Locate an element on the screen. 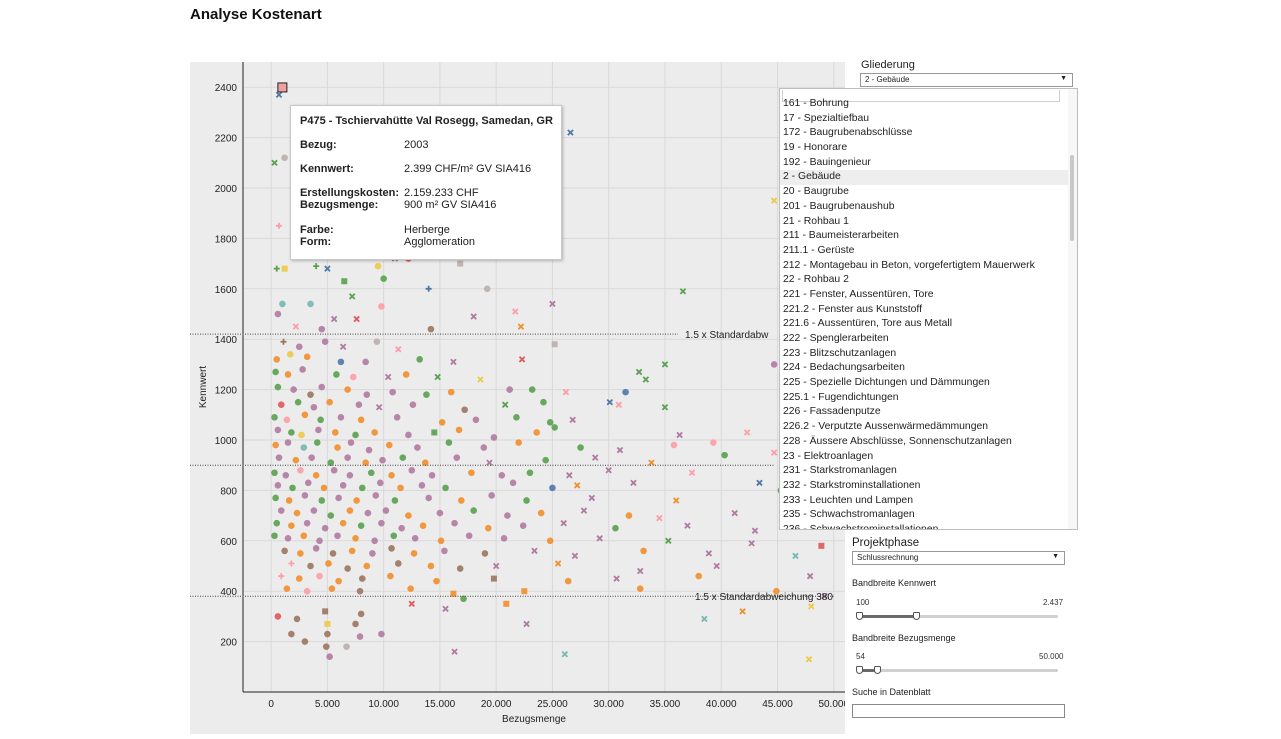 The width and height of the screenshot is (1281, 739). list-item: 231 - Starkstromanlagen is located at coordinates (840, 471).